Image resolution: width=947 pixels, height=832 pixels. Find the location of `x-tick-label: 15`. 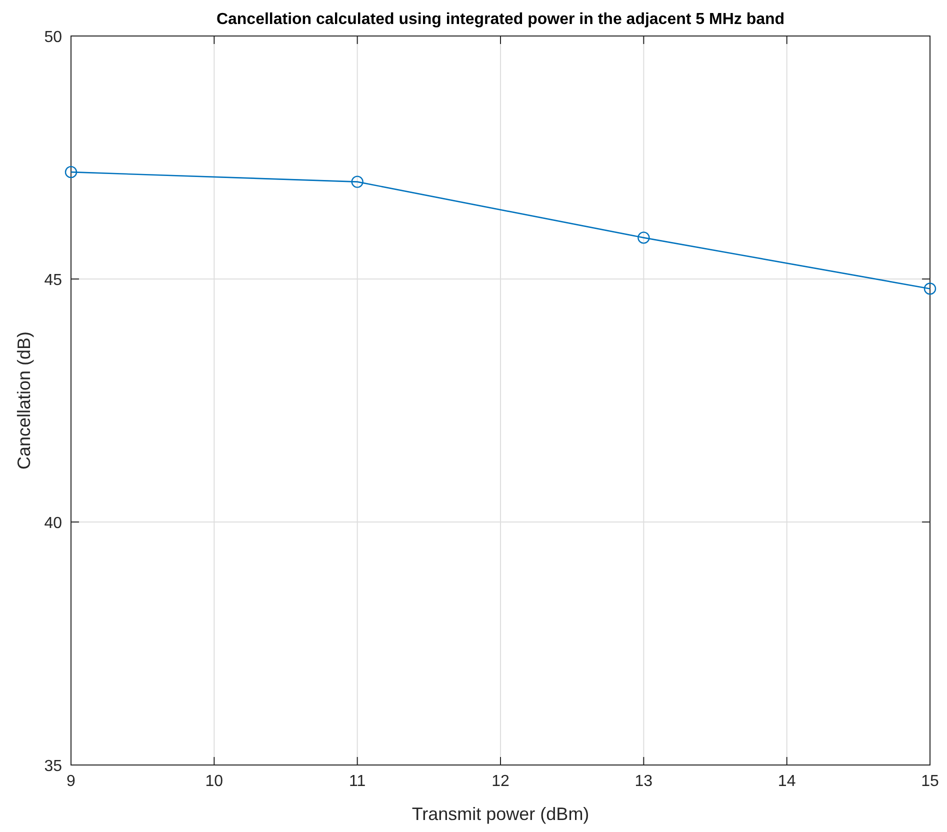

x-tick-label: 15 is located at coordinates (930, 781).